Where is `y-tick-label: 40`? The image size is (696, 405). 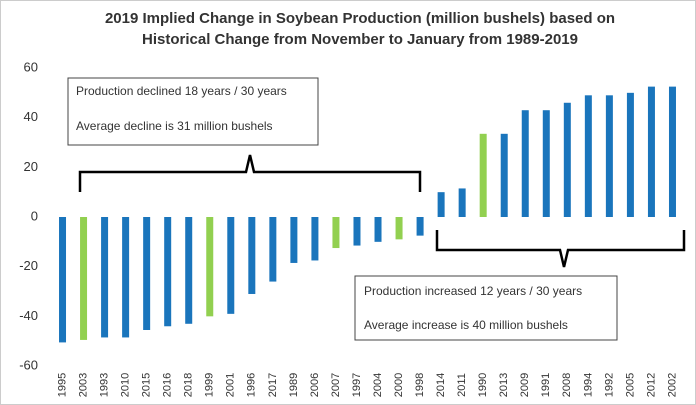 y-tick-label: 40 is located at coordinates (31, 116).